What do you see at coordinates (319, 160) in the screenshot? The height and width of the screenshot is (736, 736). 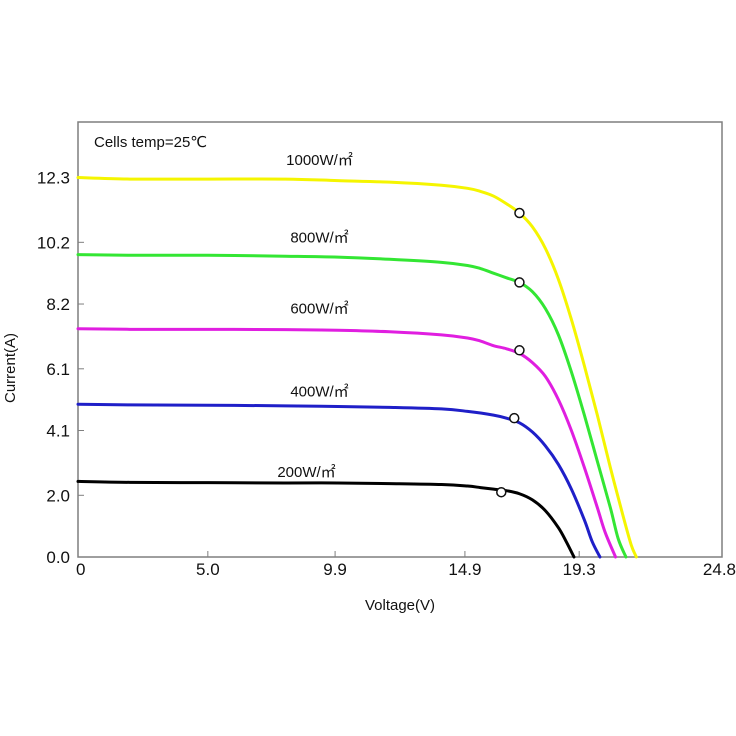 I see `series-label: 1000W/㎡` at bounding box center [319, 160].